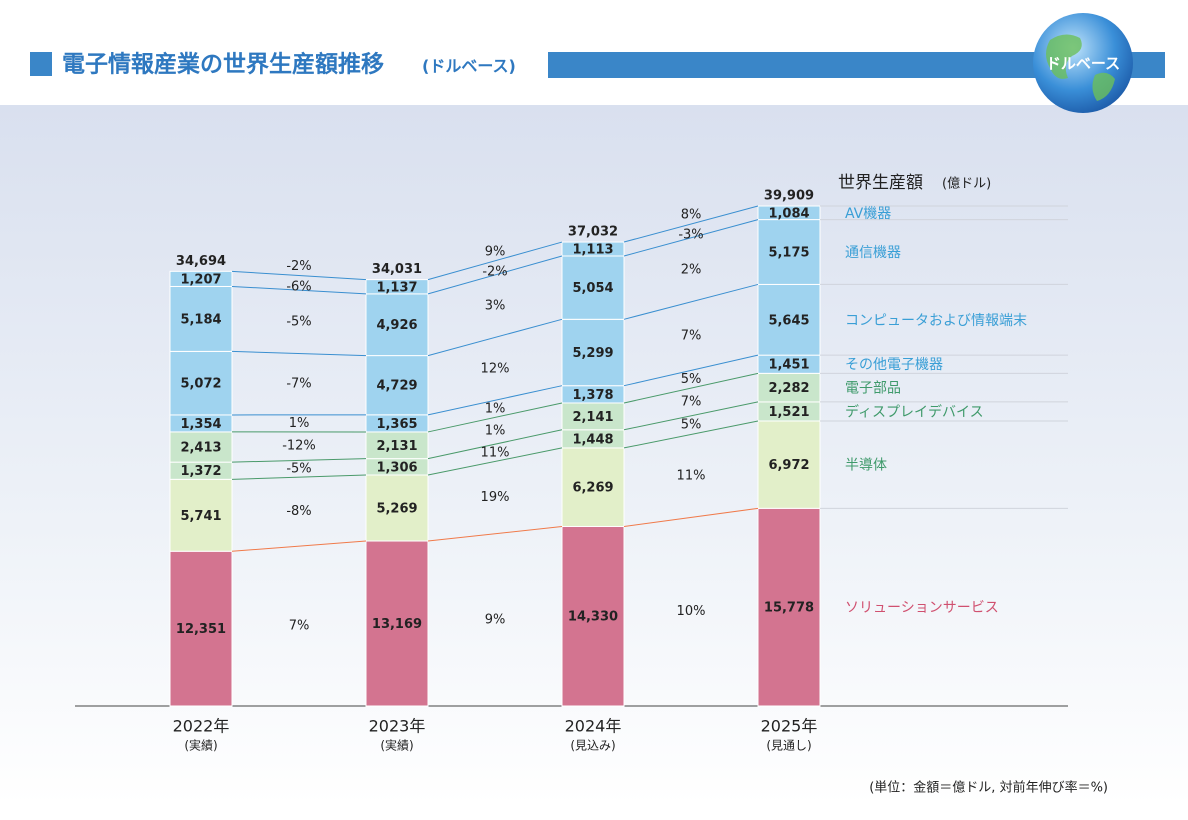 This screenshot has height=820, width=1188. I want to click on footnote: (単位：金額＝億ドル, 対前年伸び率＝%), so click(988, 788).